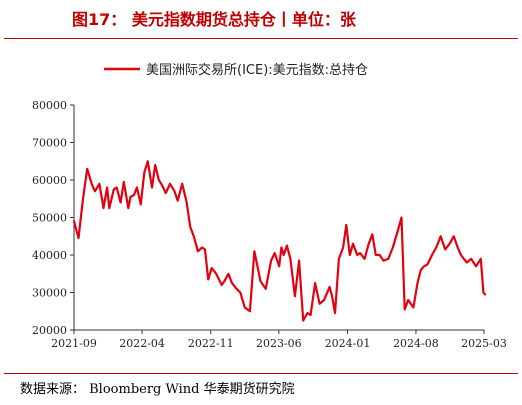  What do you see at coordinates (257, 70) in the screenshot?
I see `legend-label: 美国洲际交易所(ICE):美元指数:总持仓` at bounding box center [257, 70].